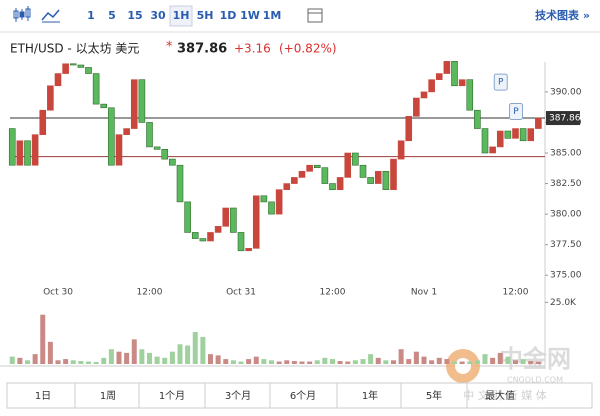 The width and height of the screenshot is (600, 416). What do you see at coordinates (172, 396) in the screenshot?
I see `range-button: 1个月` at bounding box center [172, 396].